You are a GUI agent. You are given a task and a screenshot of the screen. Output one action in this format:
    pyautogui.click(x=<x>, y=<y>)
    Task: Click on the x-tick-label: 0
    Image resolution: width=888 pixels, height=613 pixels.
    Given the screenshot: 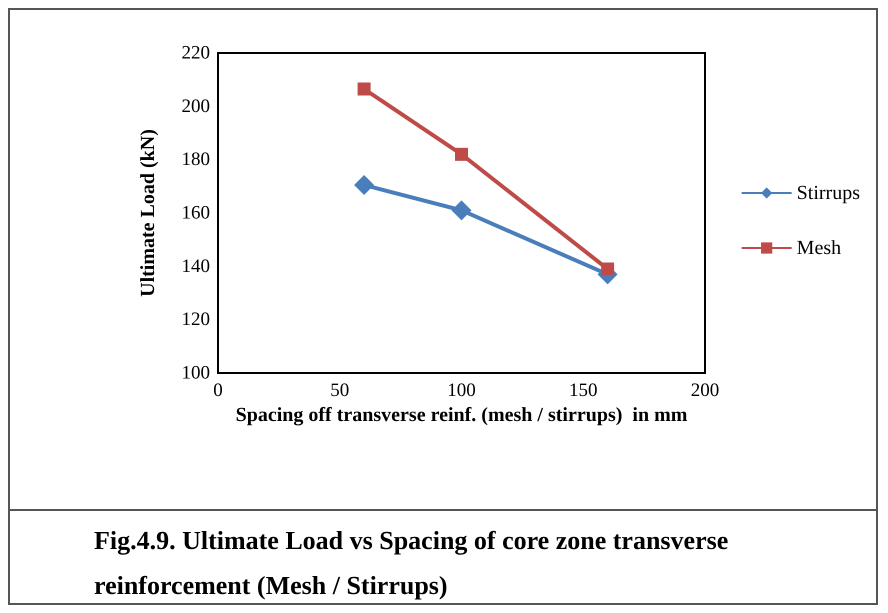 What is the action you would take?
    pyautogui.click(x=218, y=390)
    